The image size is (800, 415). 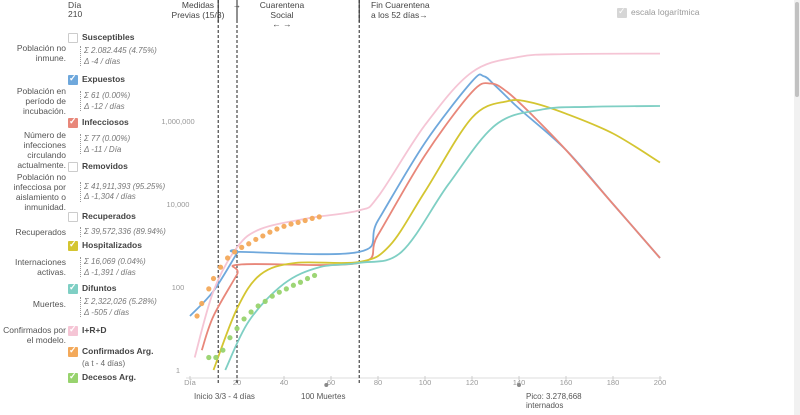 What do you see at coordinates (81, 267) in the screenshot?
I see `stats-divider-hospitalizados` at bounding box center [81, 267].